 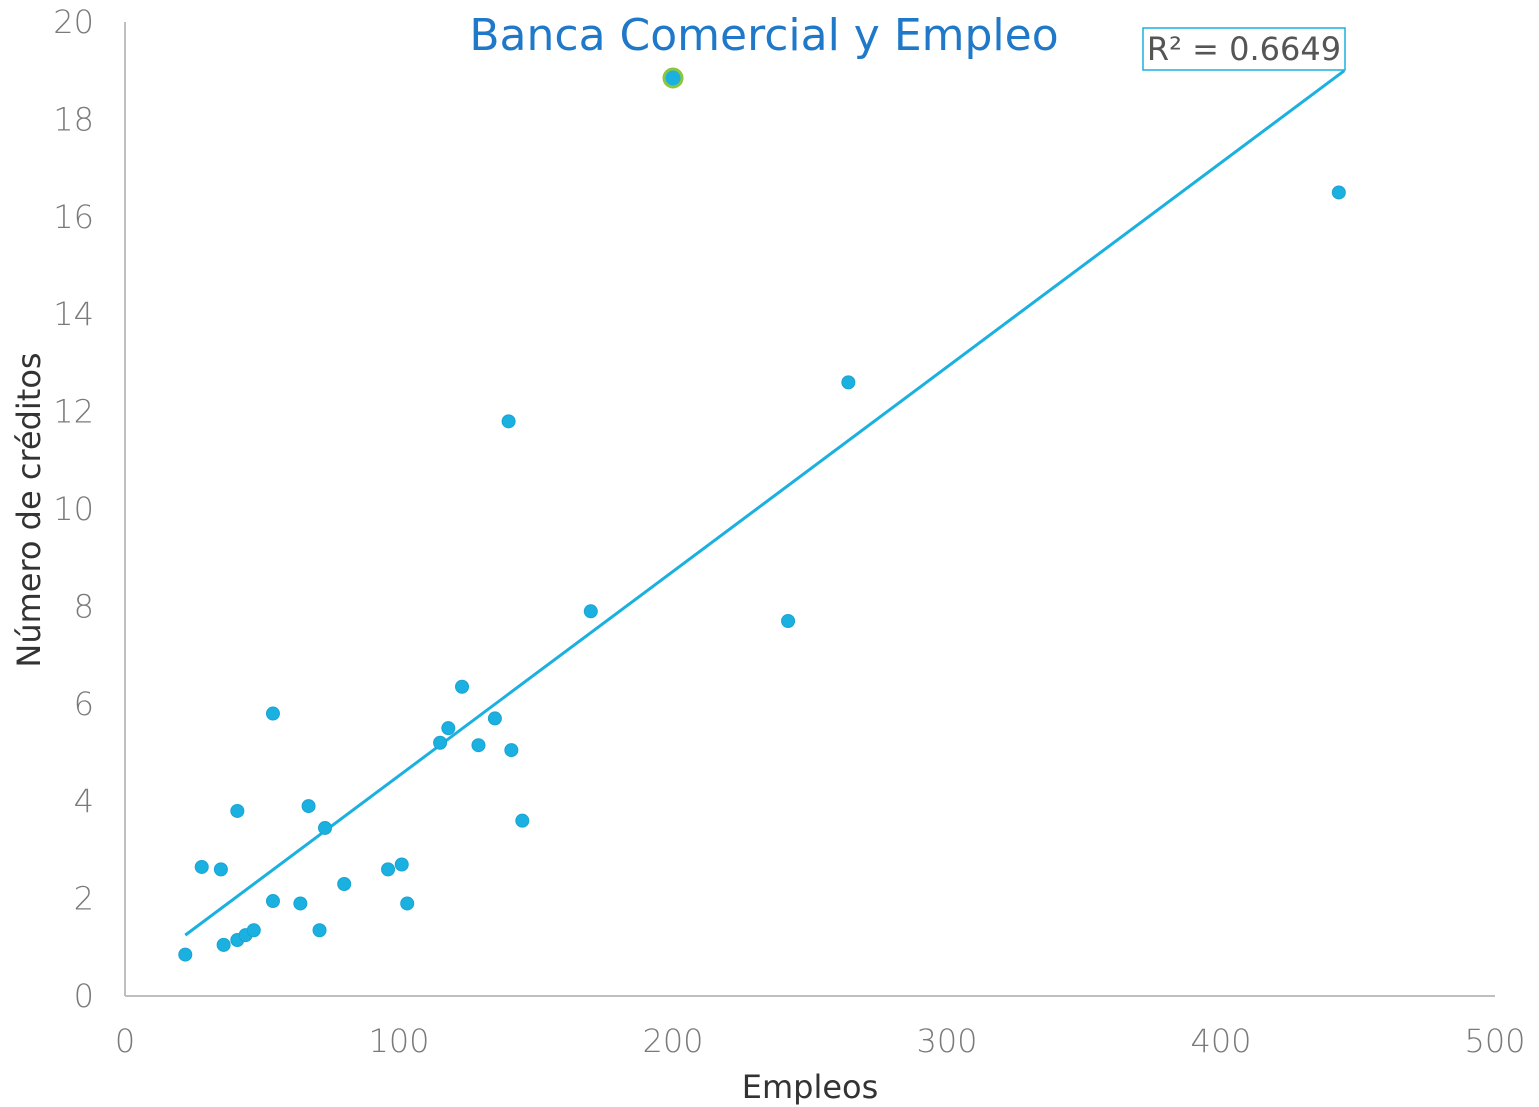 I want to click on y-tick-label: 10, so click(x=73, y=509).